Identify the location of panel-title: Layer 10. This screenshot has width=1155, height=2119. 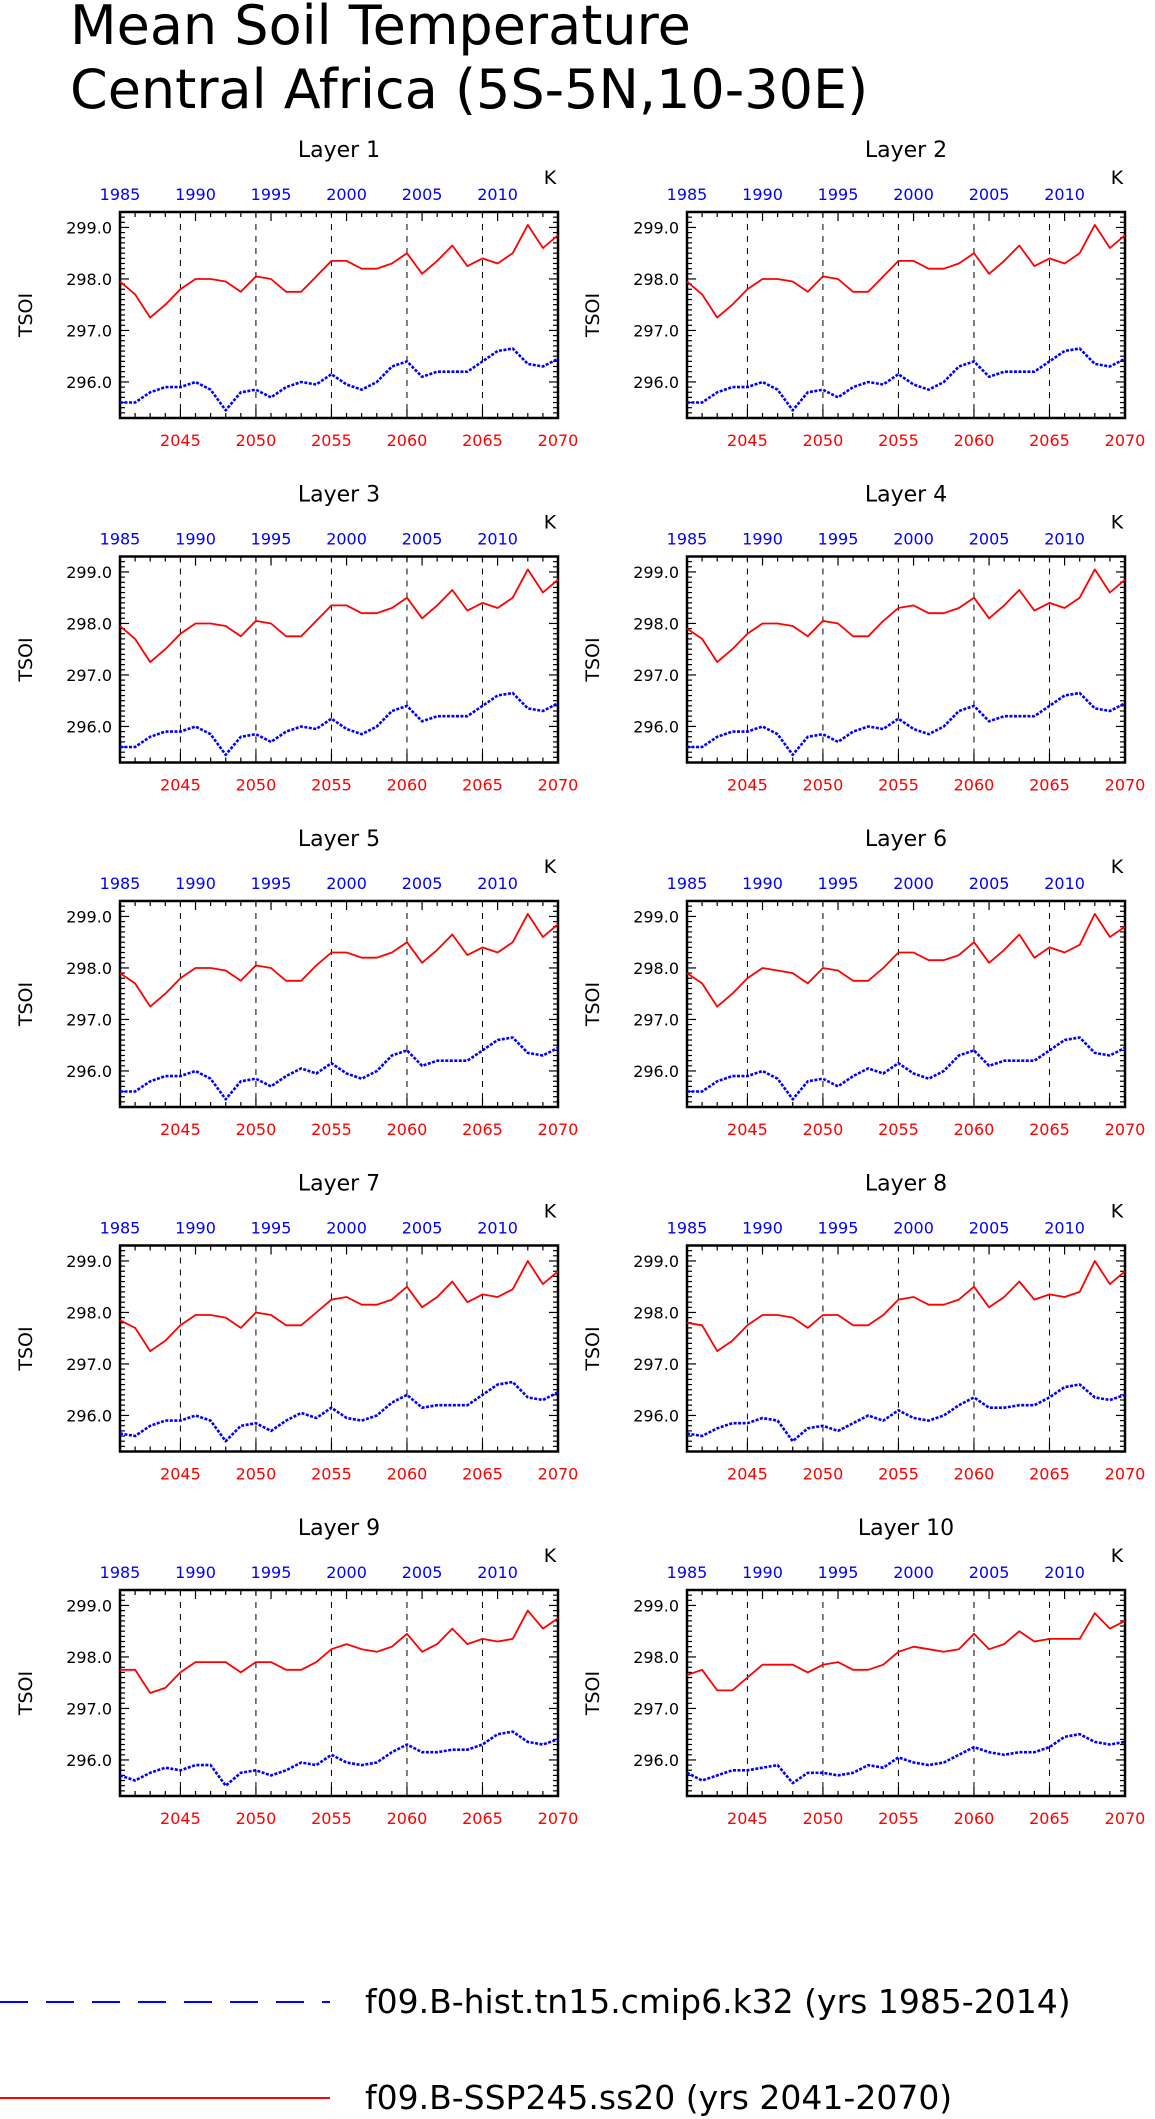
(906, 1528).